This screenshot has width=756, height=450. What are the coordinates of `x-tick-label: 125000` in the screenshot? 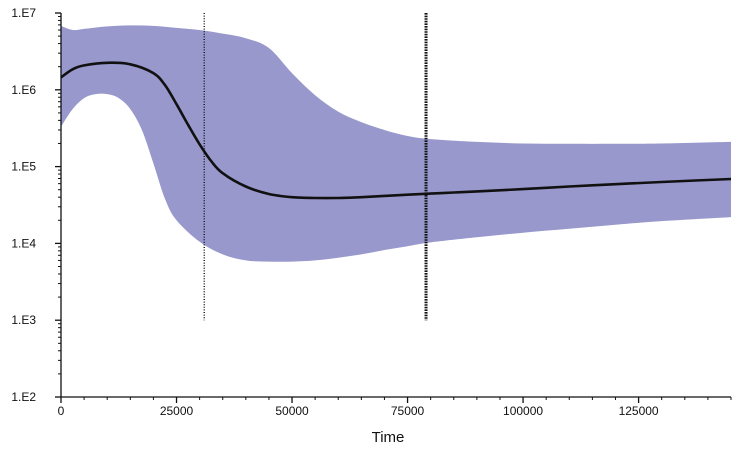 It's located at (639, 411).